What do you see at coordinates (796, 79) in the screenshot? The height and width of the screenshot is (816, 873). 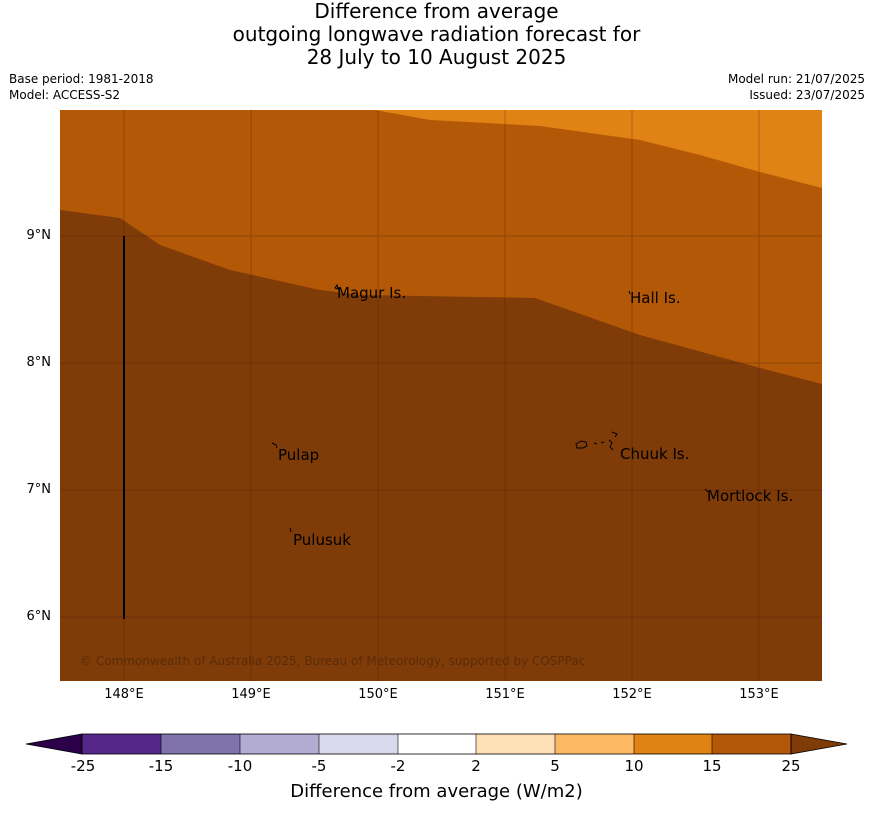 I see `model-run-text: Model run: 21/07/2025` at bounding box center [796, 79].